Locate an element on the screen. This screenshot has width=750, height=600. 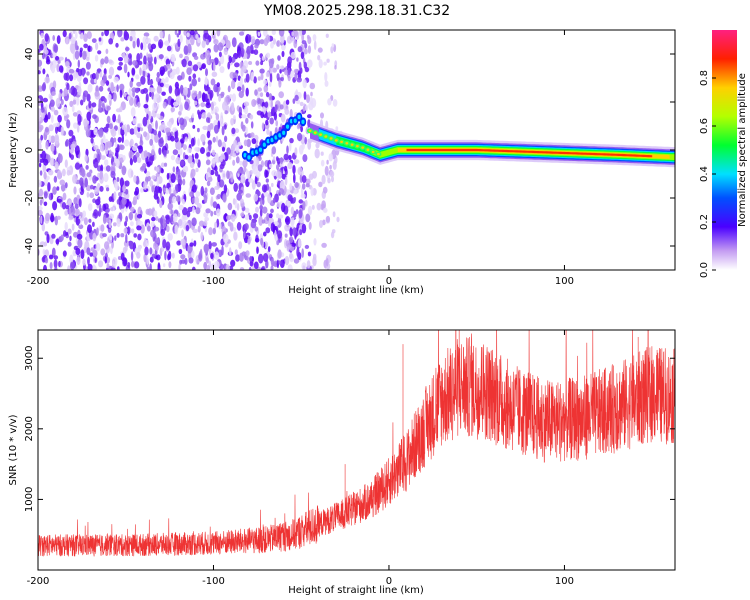
colorbar-label: Normalized spectral amplitude is located at coordinates (742, 150).